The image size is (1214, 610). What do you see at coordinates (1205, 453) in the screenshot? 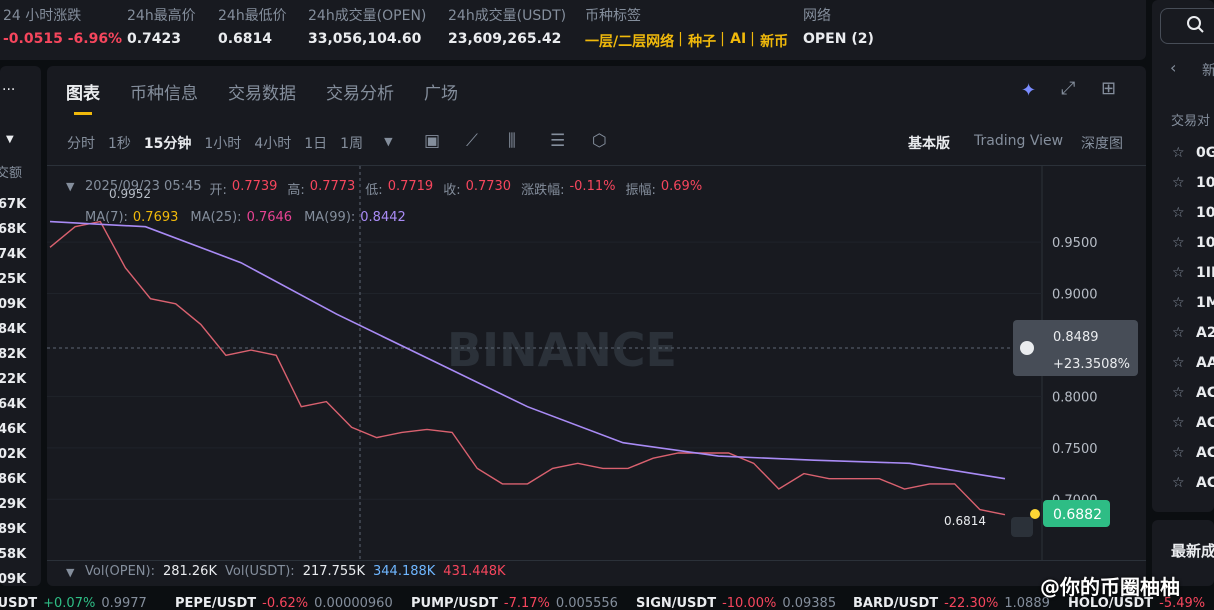
I see `market-pair: AC` at bounding box center [1205, 453].